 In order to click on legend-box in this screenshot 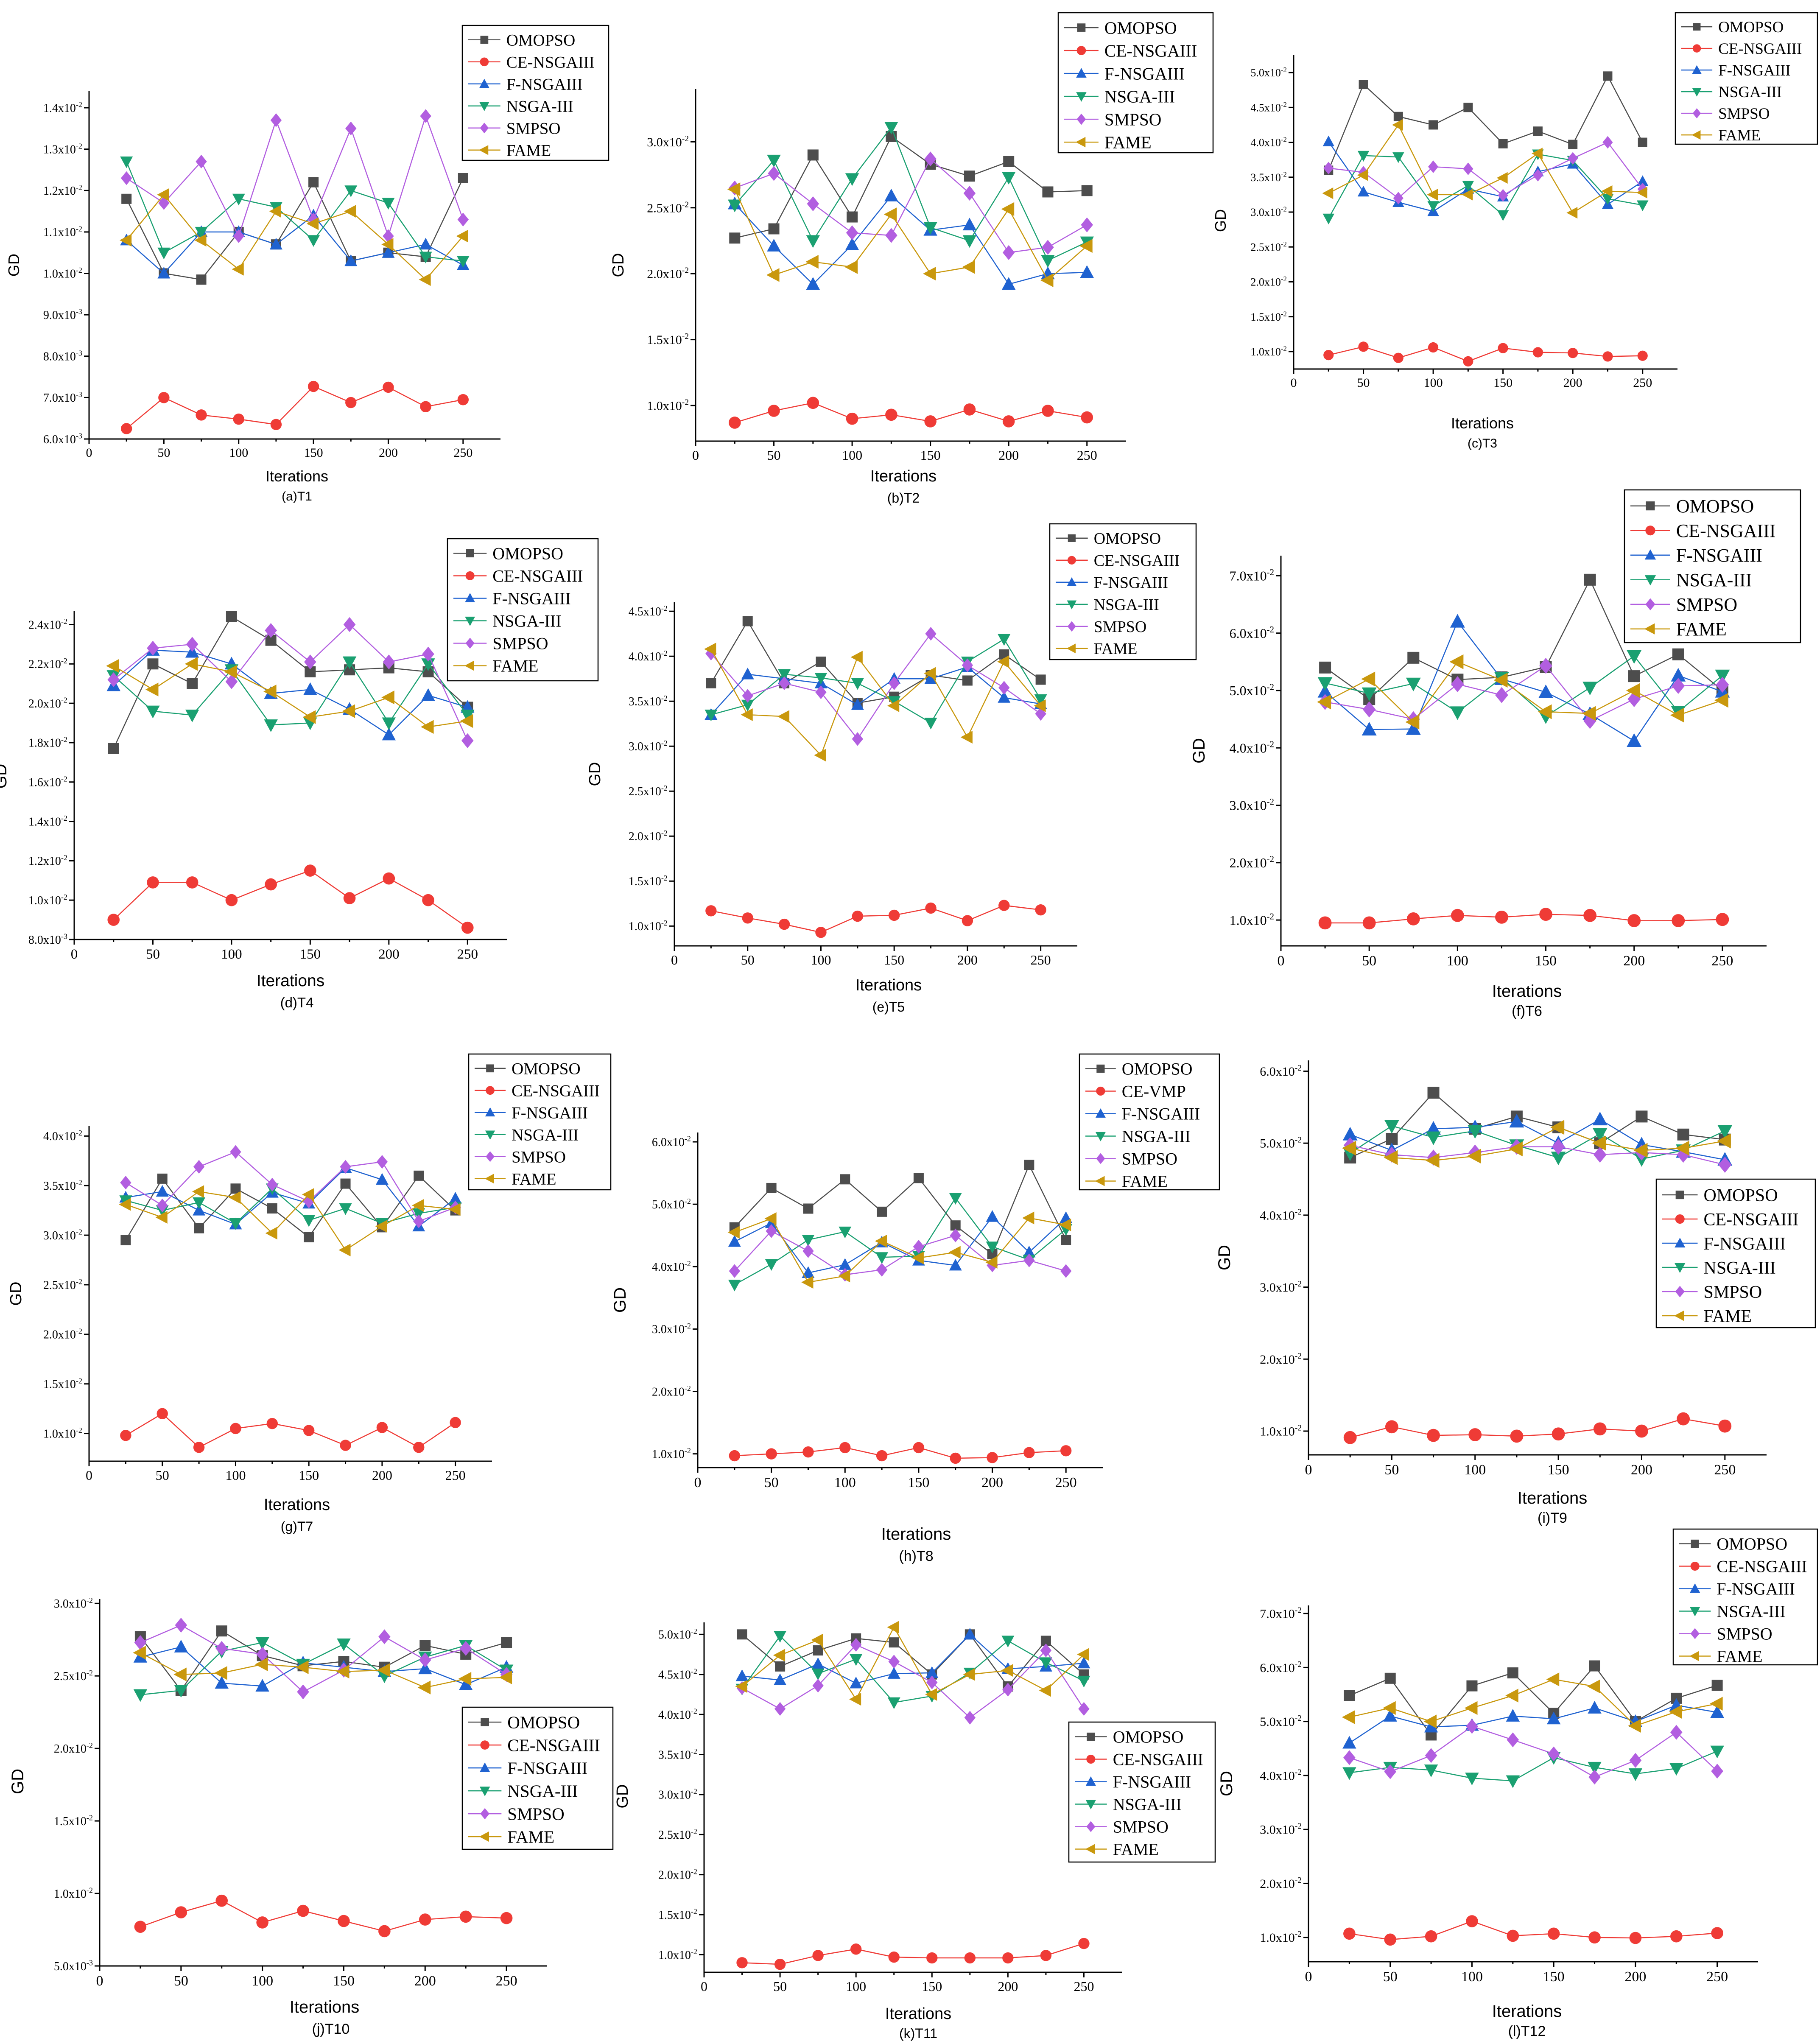, I will do `click(1746, 78)`.